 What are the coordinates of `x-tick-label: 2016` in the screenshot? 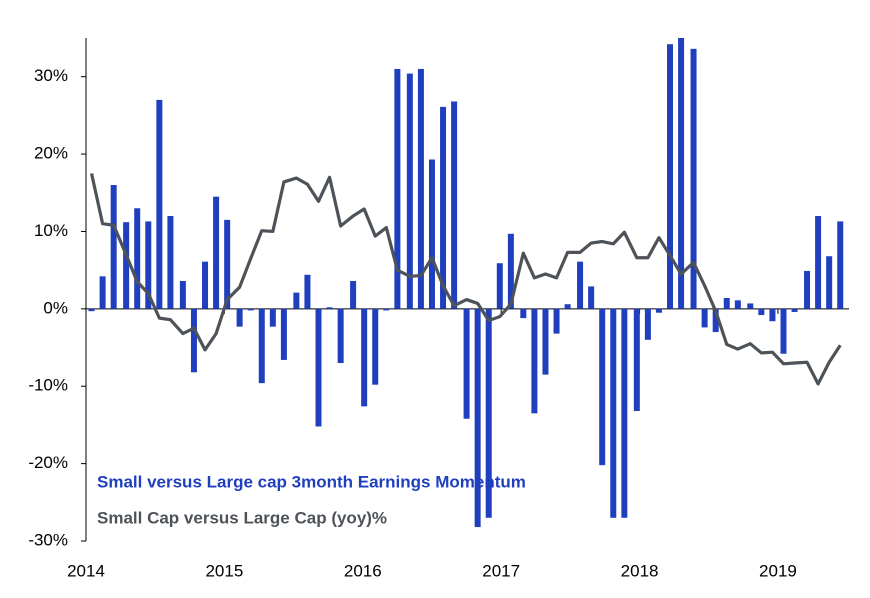 It's located at (363, 570).